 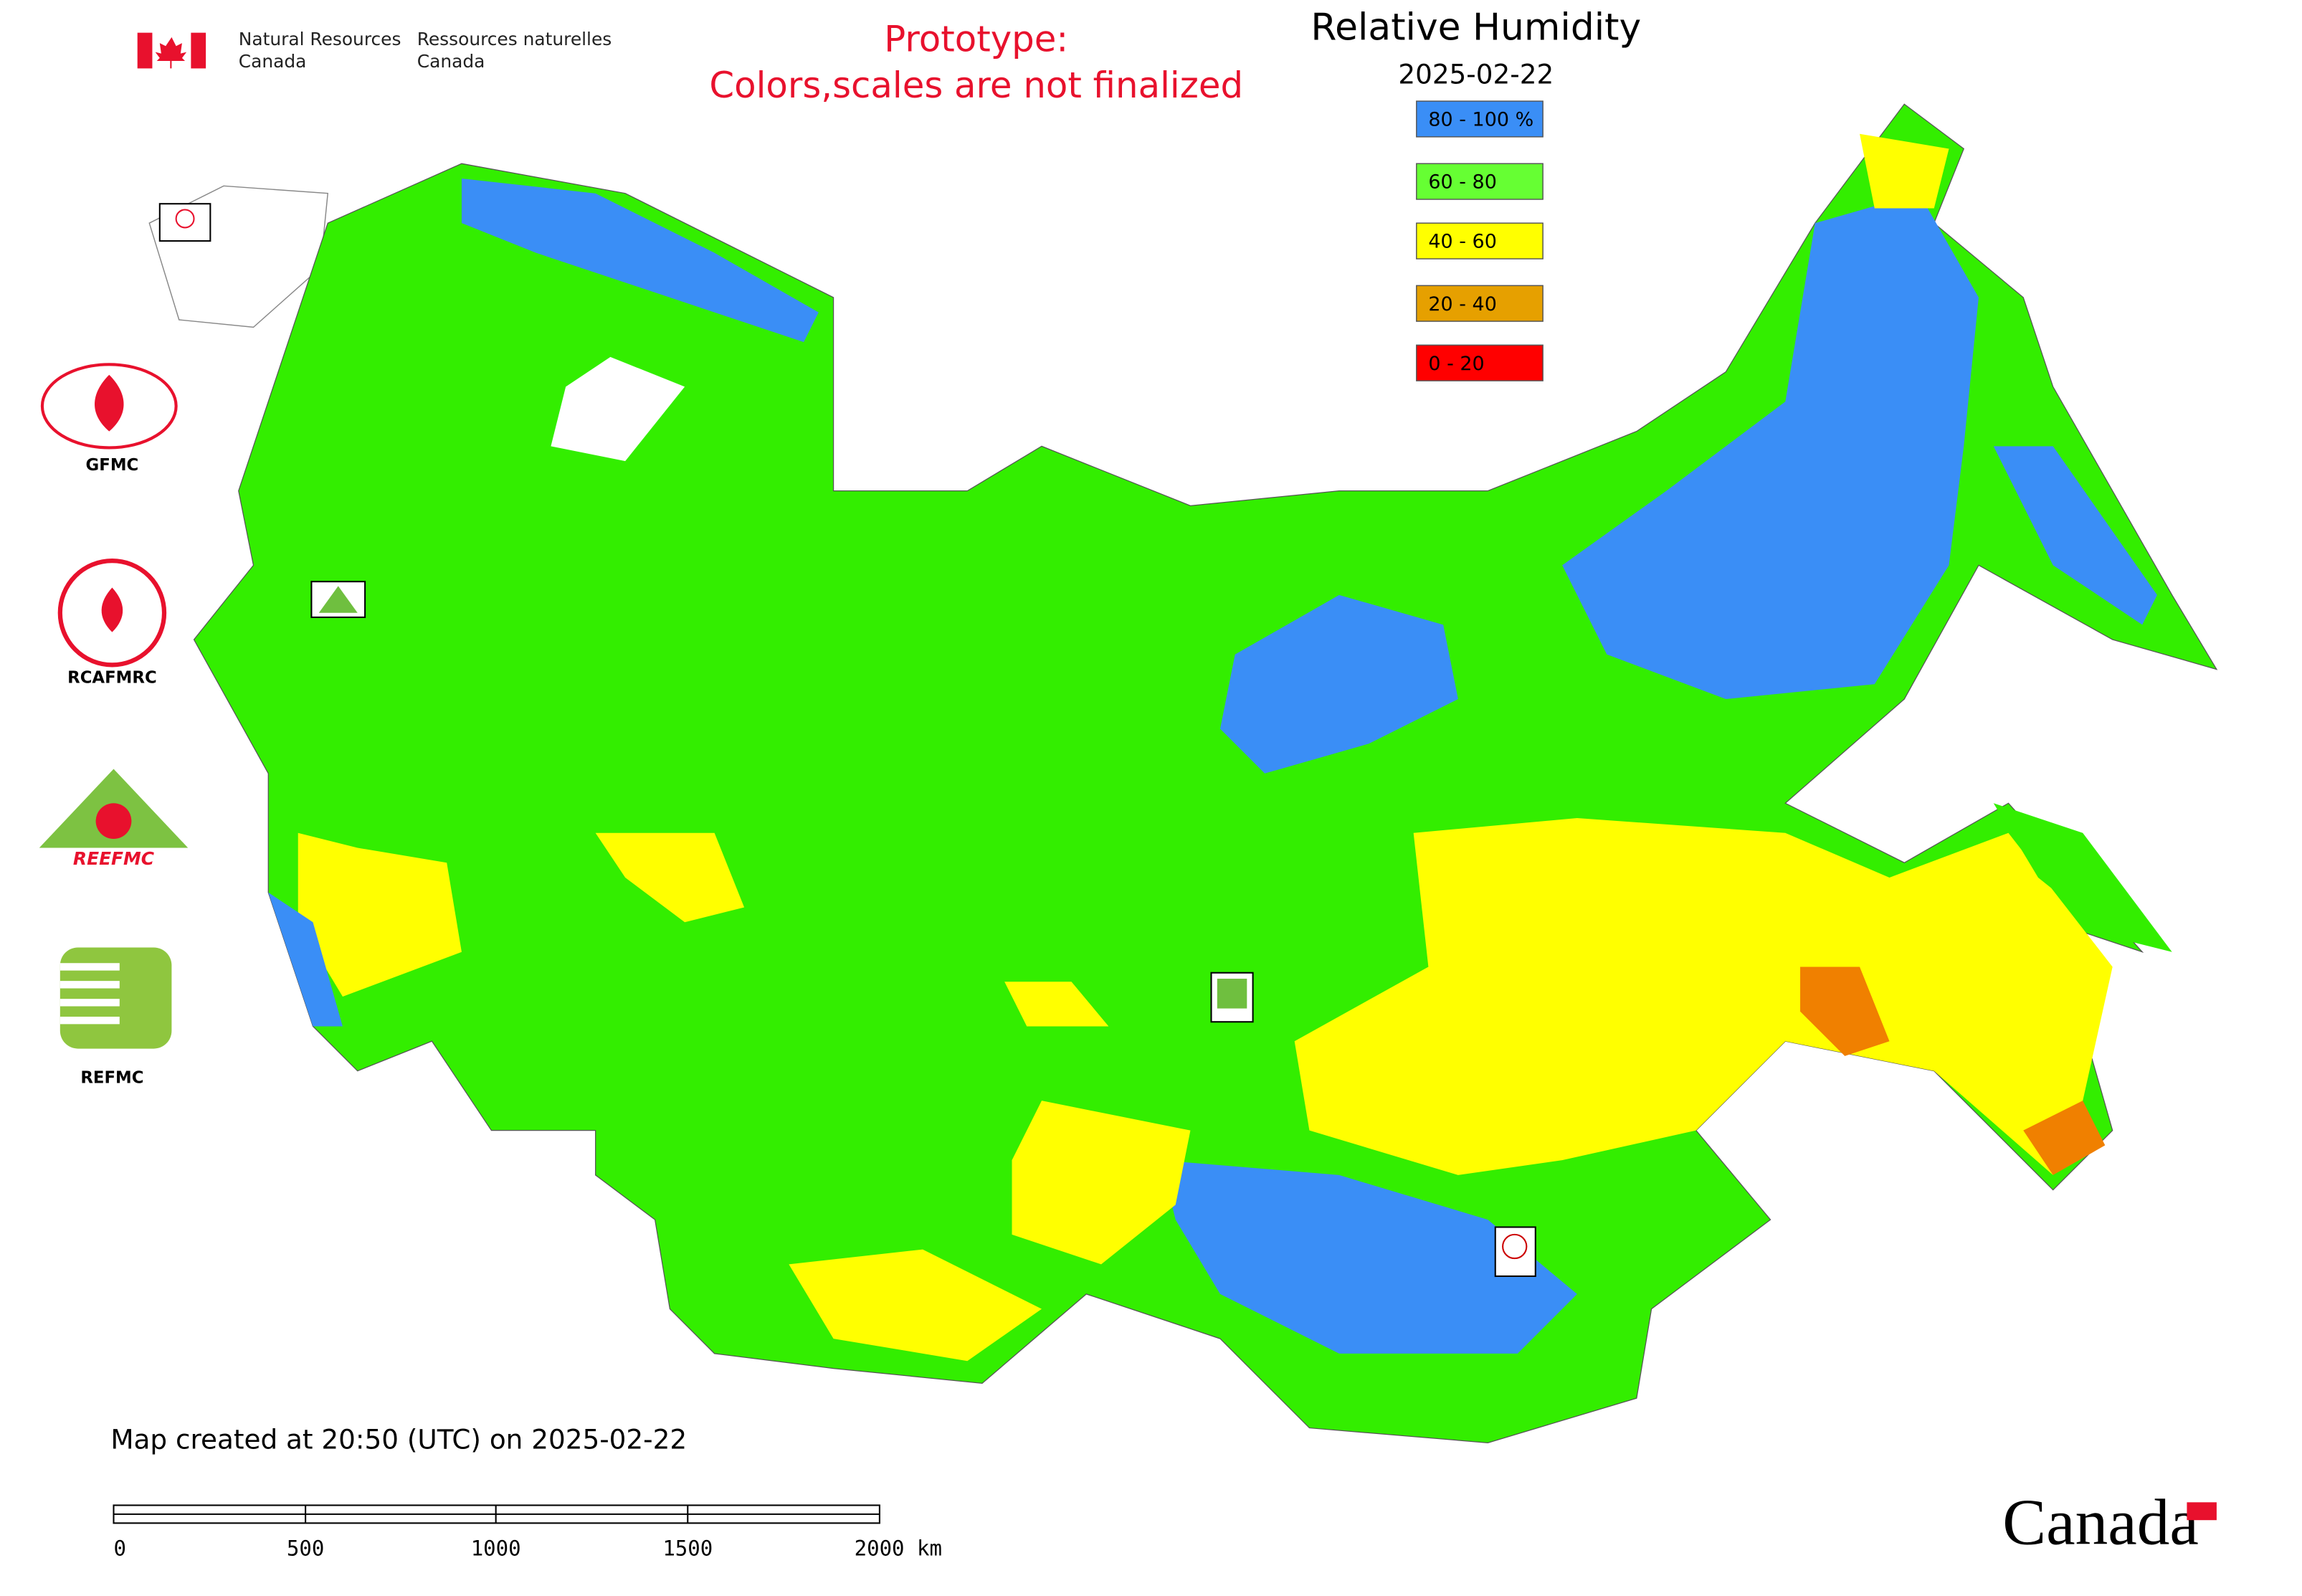 I want to click on map-title: Relative Humidity, so click(x=1476, y=27).